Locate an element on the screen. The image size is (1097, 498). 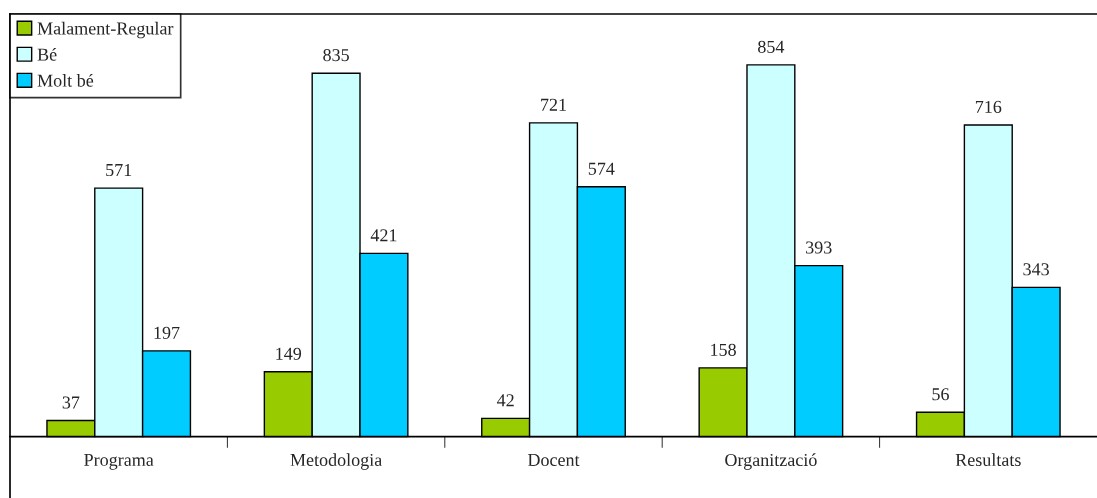
data-label: 716 is located at coordinates (988, 106).